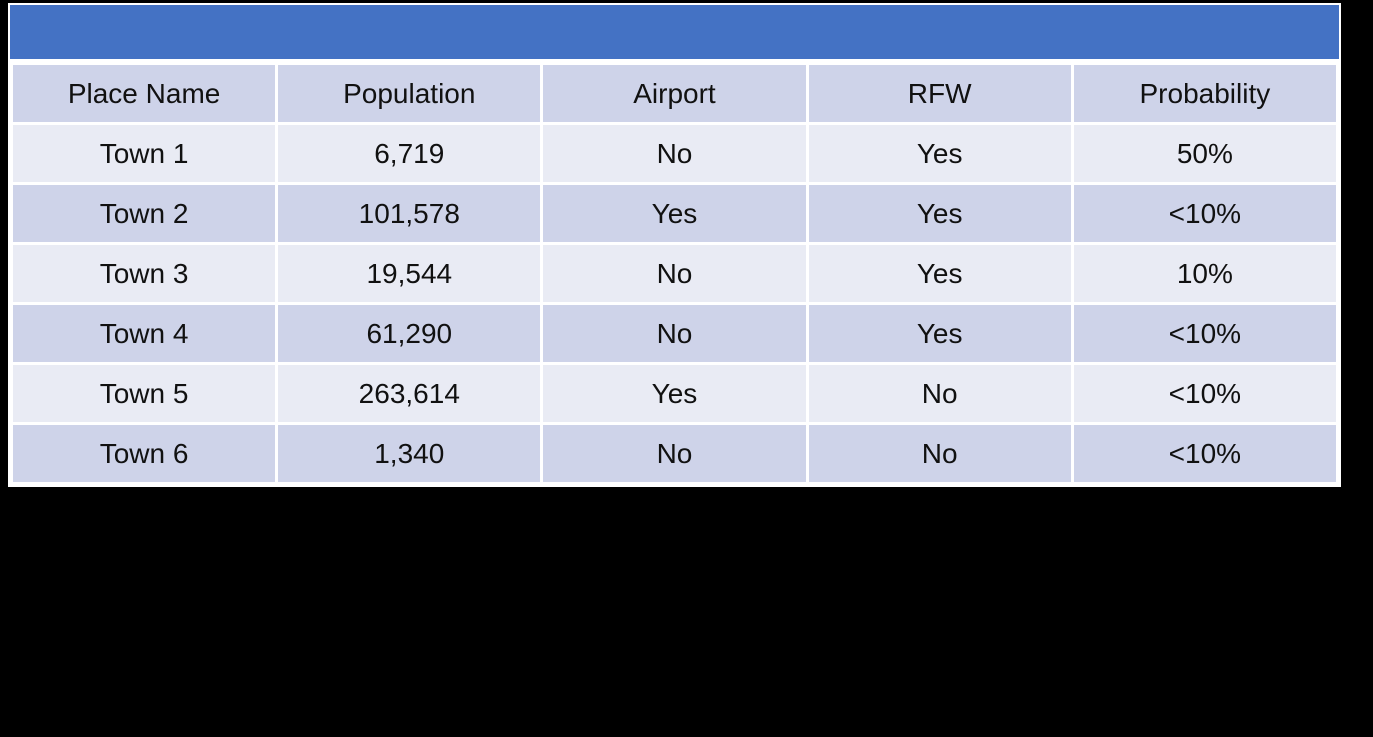 The height and width of the screenshot is (737, 1373). Describe the element at coordinates (409, 213) in the screenshot. I see `cell-population: 101,578` at that location.